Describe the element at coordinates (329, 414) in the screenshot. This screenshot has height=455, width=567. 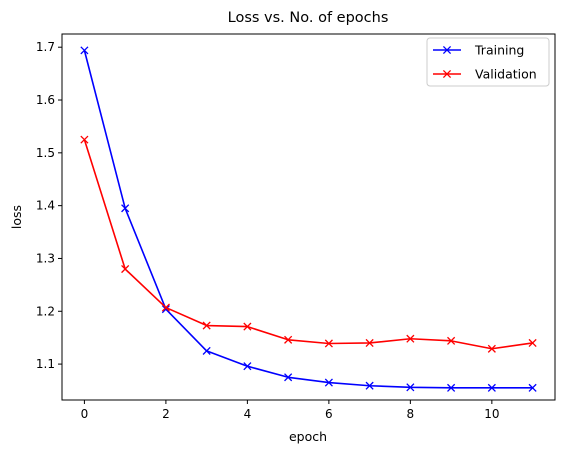
I see `x-tick-label: 6` at that location.